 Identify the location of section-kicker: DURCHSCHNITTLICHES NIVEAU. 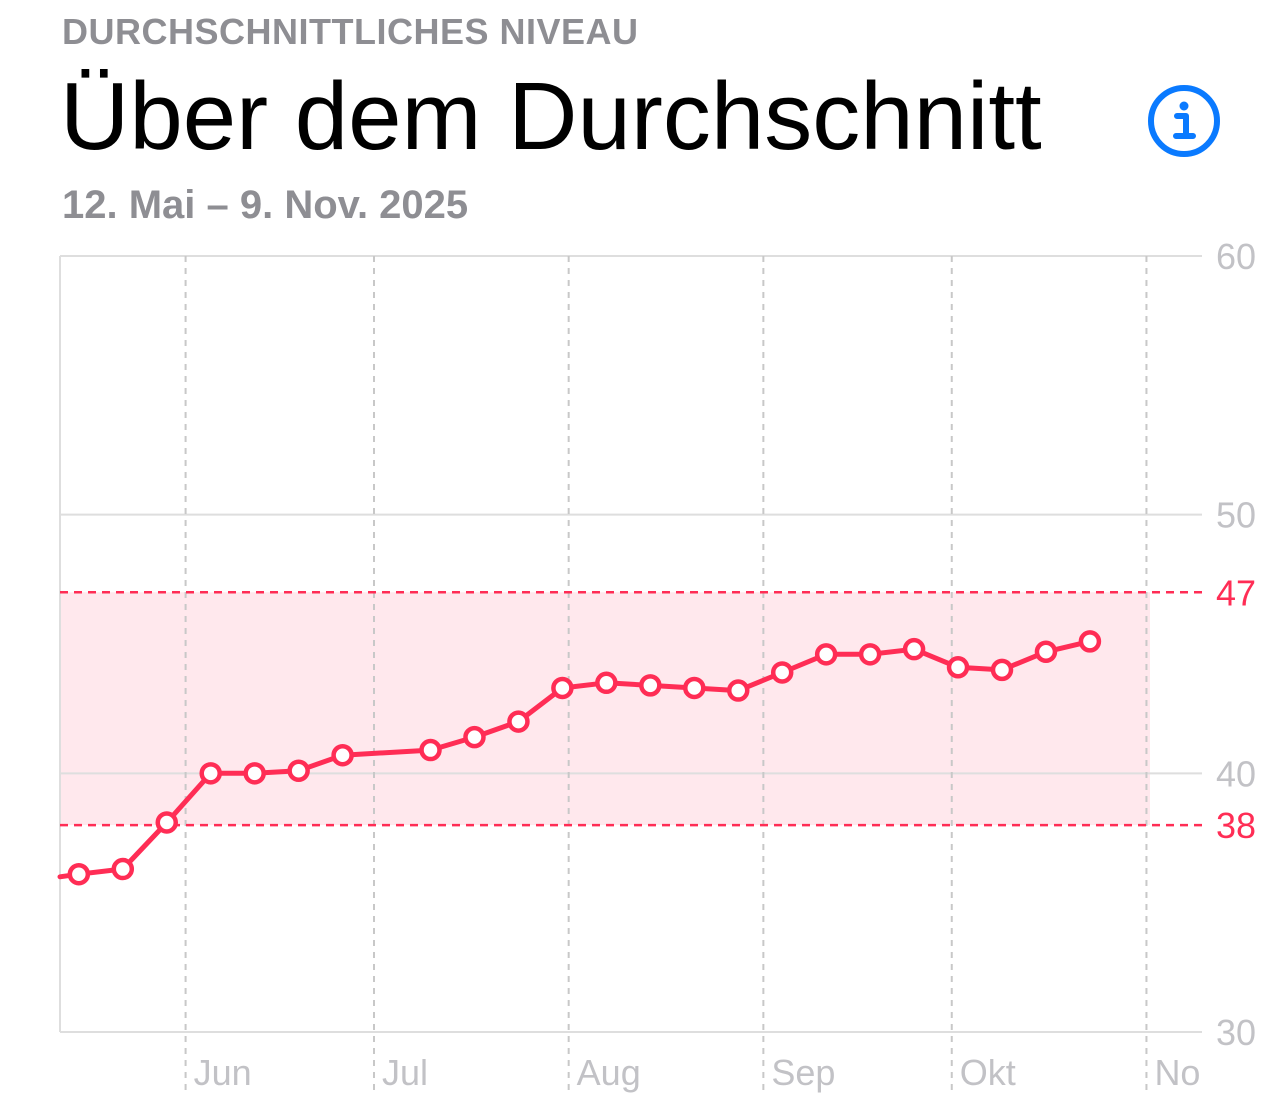
(350, 31).